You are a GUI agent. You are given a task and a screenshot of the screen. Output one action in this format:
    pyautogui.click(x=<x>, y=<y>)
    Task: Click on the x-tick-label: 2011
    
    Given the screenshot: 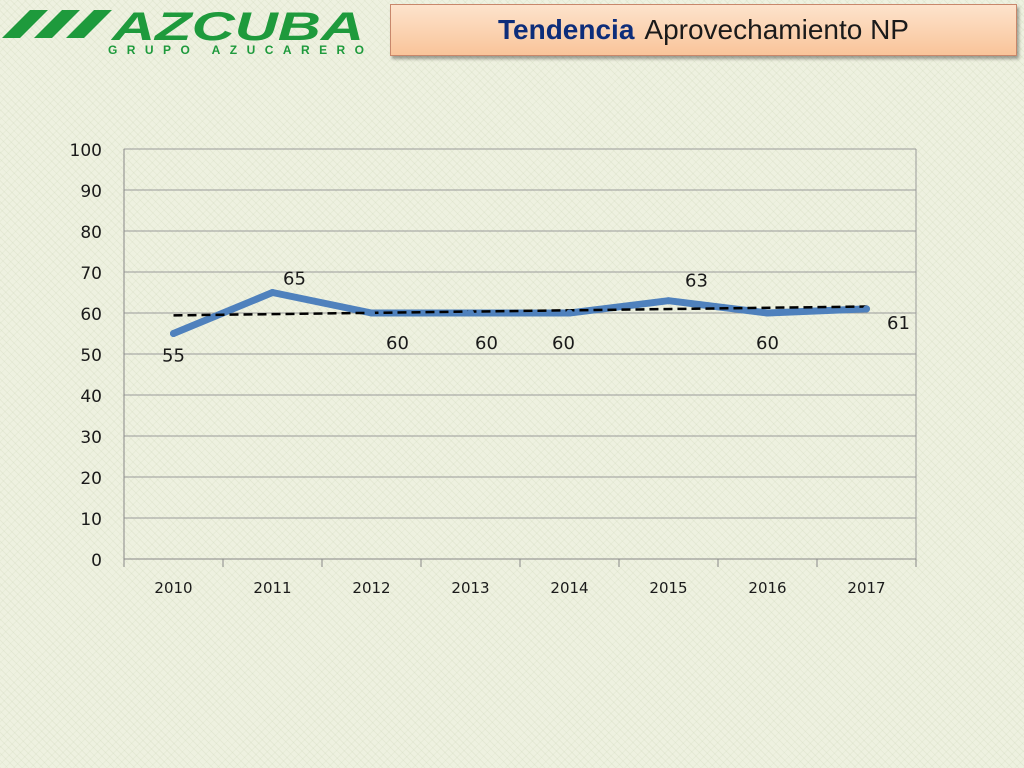 What is the action you would take?
    pyautogui.click(x=272, y=588)
    